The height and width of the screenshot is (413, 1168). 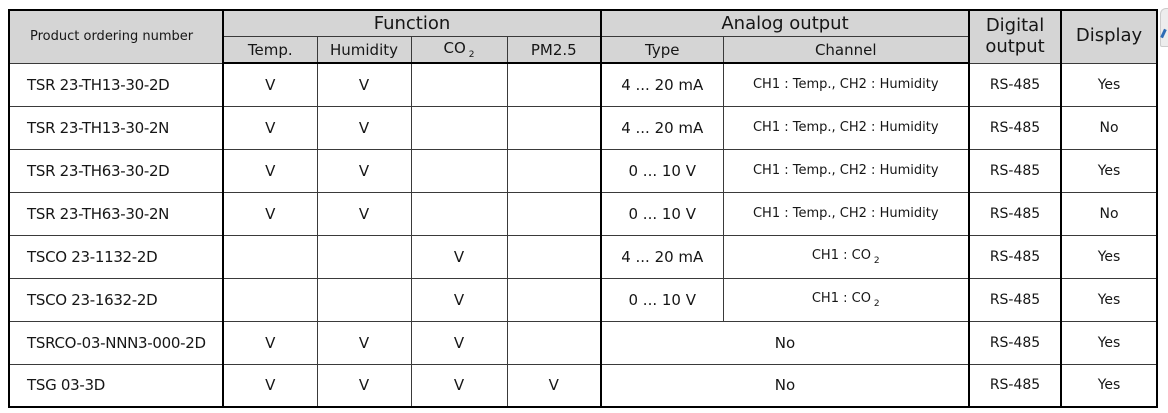 What do you see at coordinates (116, 342) in the screenshot?
I see `cell-product-name: TSRCO-03-NNN3-000-2D` at bounding box center [116, 342].